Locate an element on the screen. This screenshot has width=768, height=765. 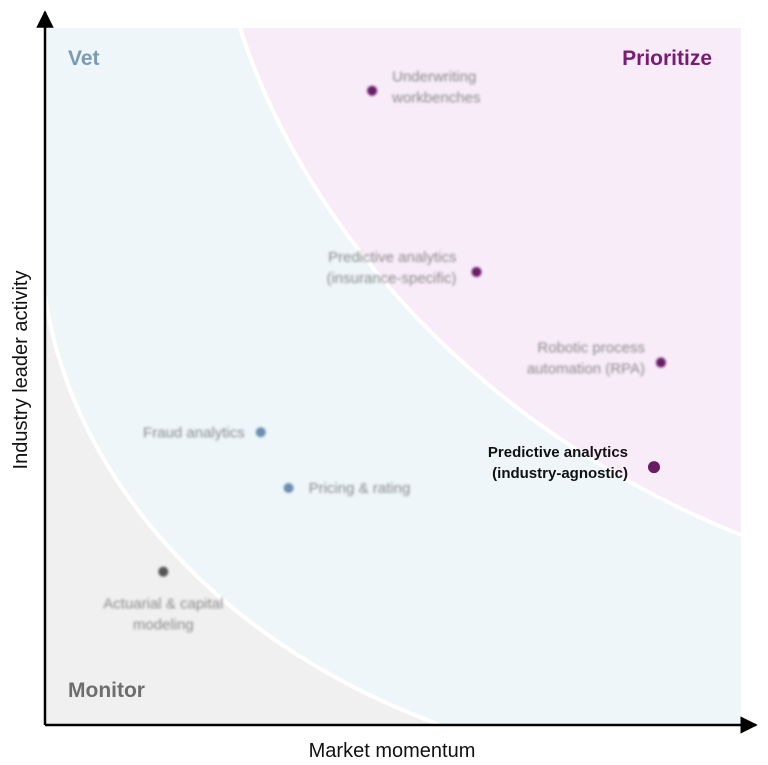
x-axis-label: Market momentum is located at coordinates (392, 751).